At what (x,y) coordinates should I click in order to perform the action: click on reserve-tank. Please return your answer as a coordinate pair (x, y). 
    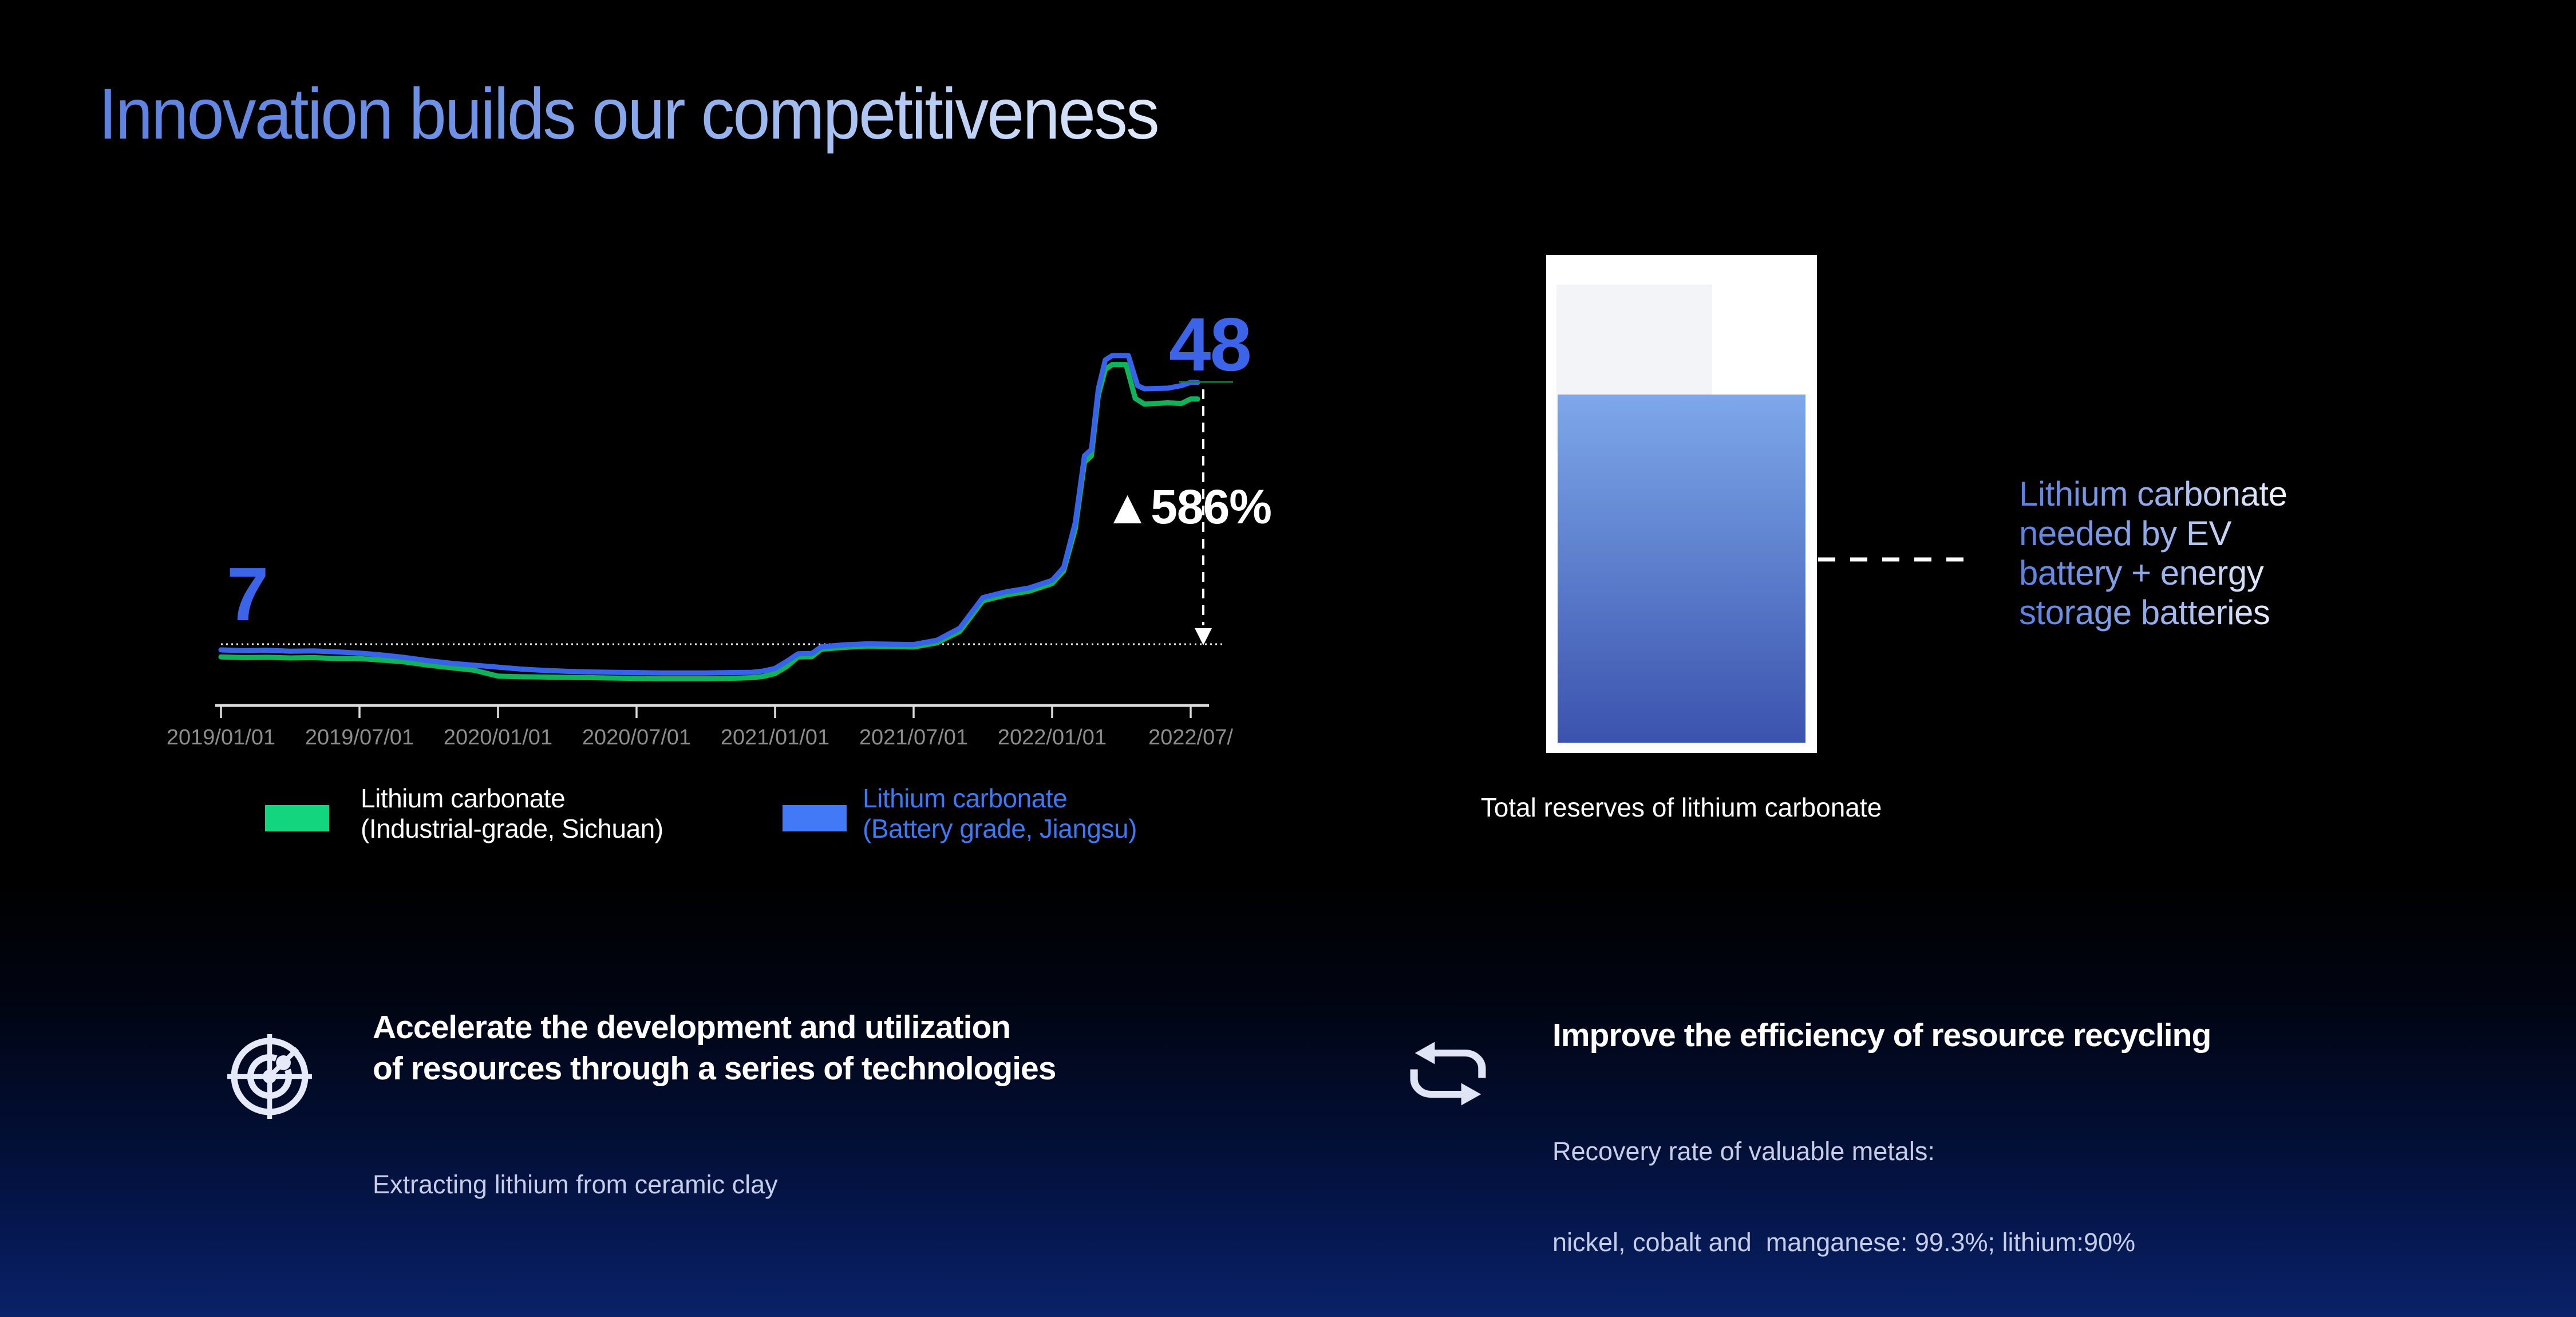
    Looking at the image, I should click on (1681, 504).